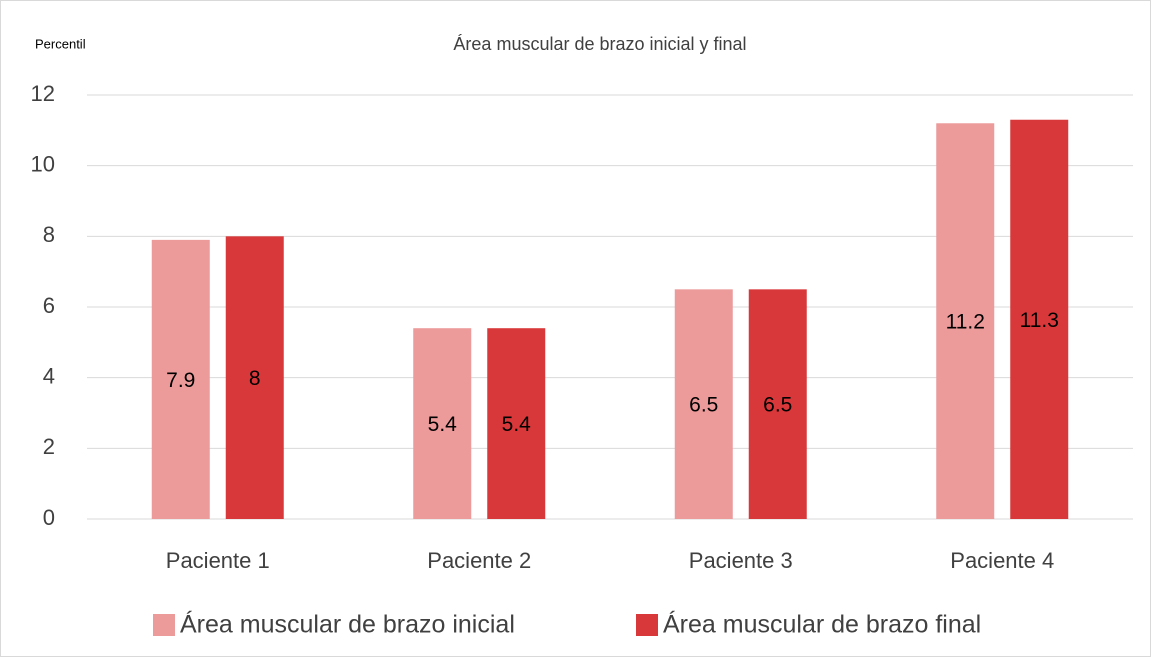 This screenshot has height=660, width=1154. I want to click on y-tick-label: 6, so click(49, 305).